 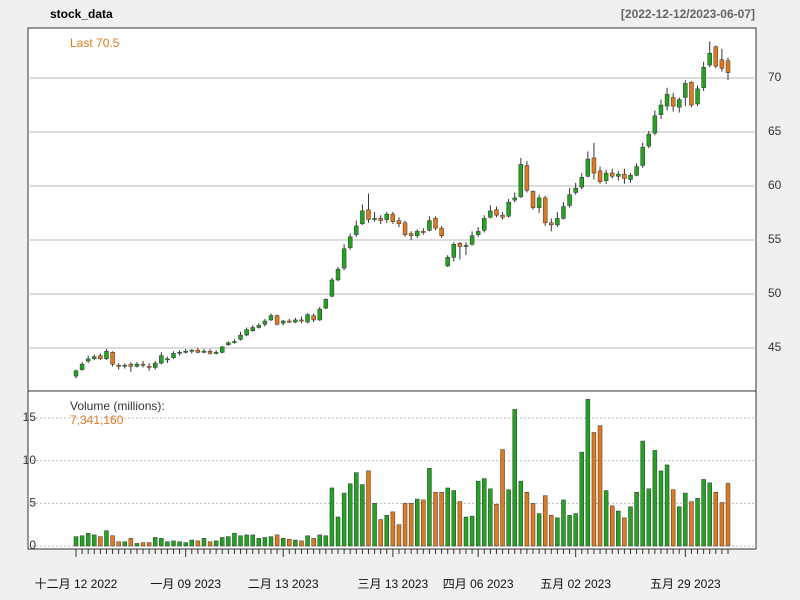 I want to click on y-tick-label: 0, so click(x=32, y=545).